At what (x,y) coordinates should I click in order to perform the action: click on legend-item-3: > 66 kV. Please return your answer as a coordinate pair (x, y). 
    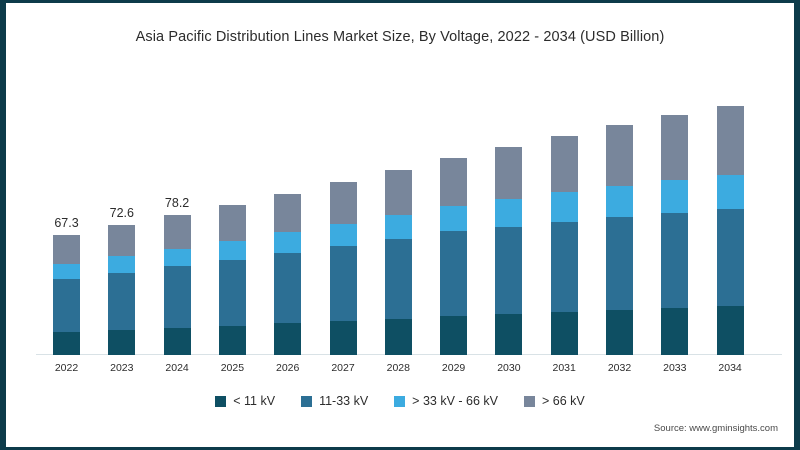
    Looking at the image, I should click on (554, 401).